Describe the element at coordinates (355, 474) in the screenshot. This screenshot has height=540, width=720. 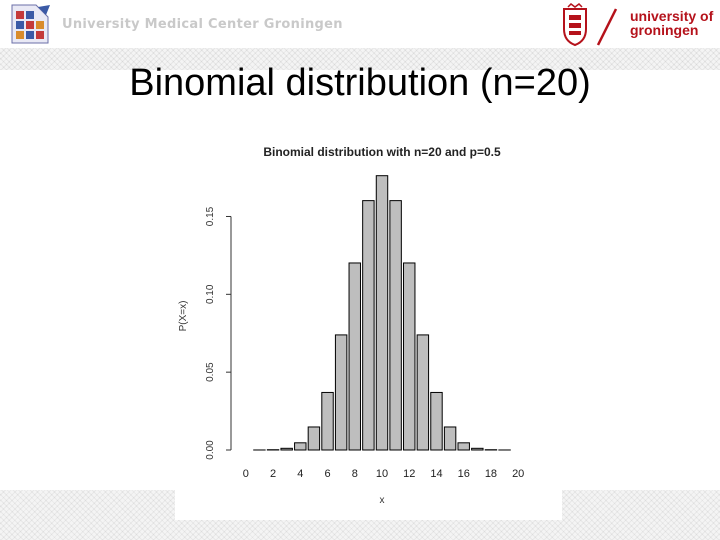
I see `x-tick-label: 8` at that location.